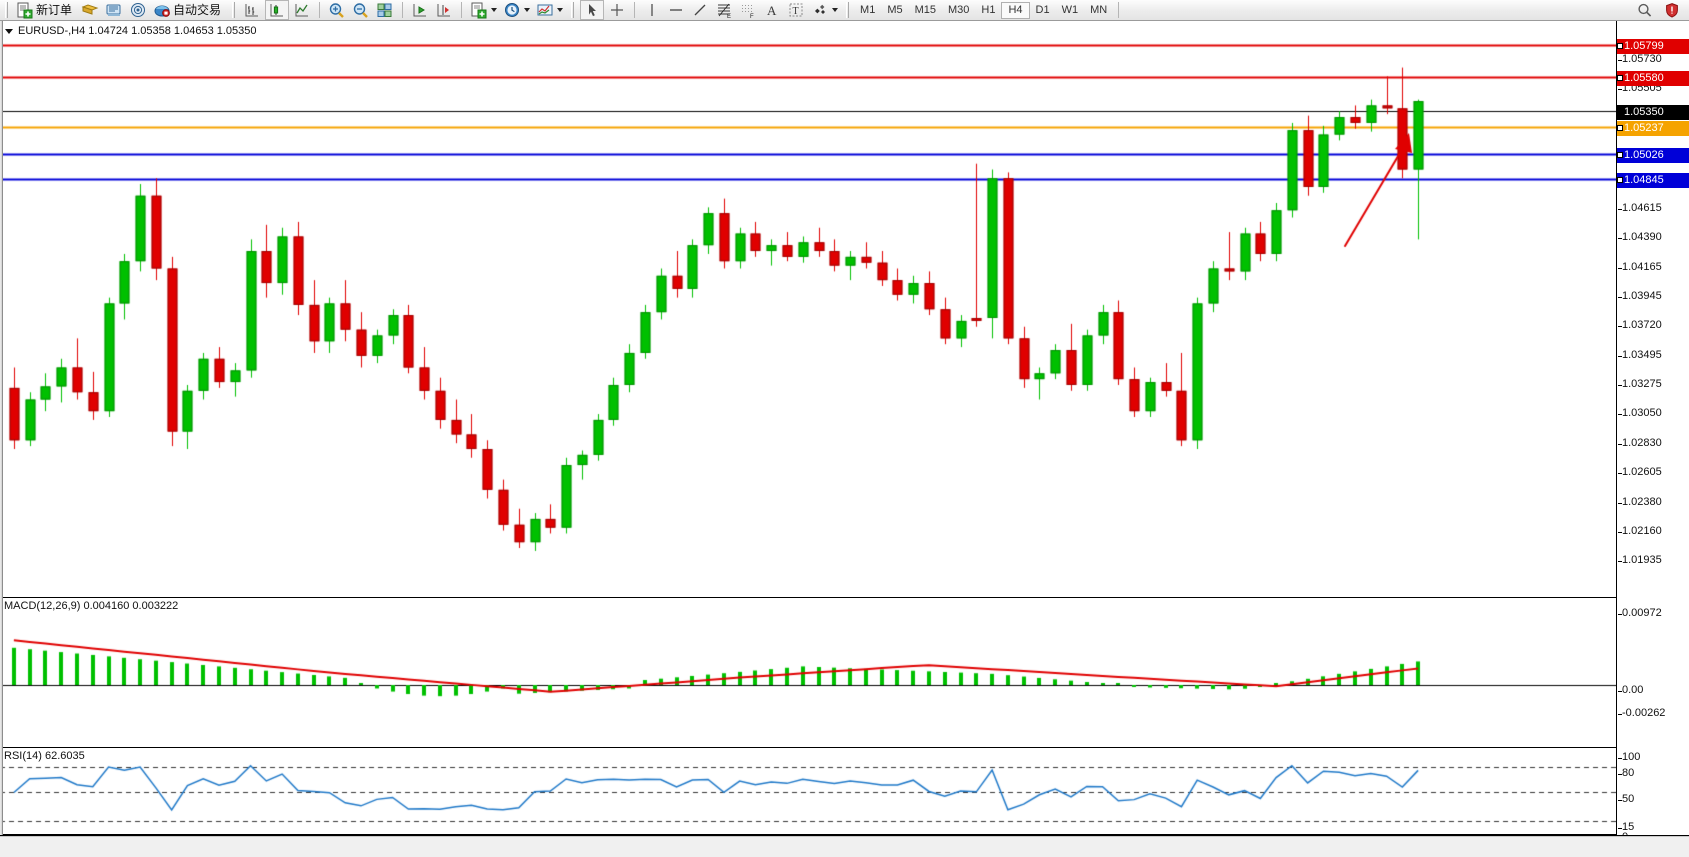 The image size is (1689, 857). I want to click on shapes-button, so click(824, 10).